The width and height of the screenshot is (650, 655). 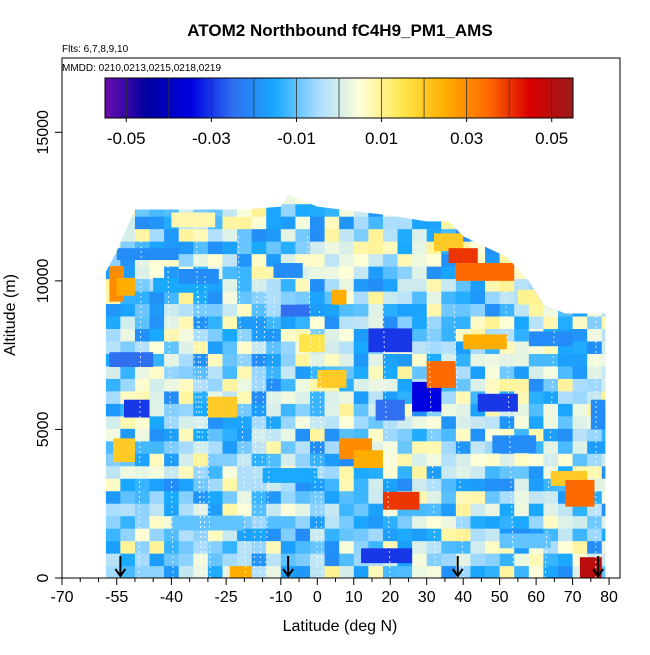 I want to click on x-tick-label: -25, so click(x=226, y=597).